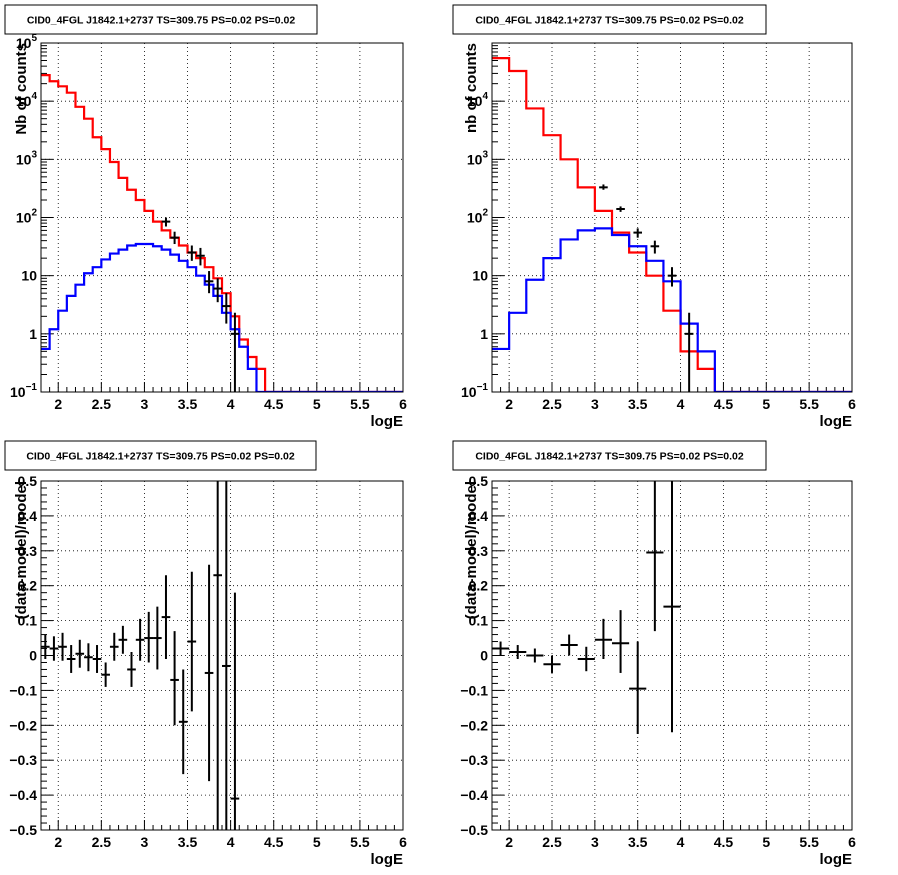 The image size is (898, 875). What do you see at coordinates (474, 391) in the screenshot?
I see `y-tick-label: 10⁻¹` at bounding box center [474, 391].